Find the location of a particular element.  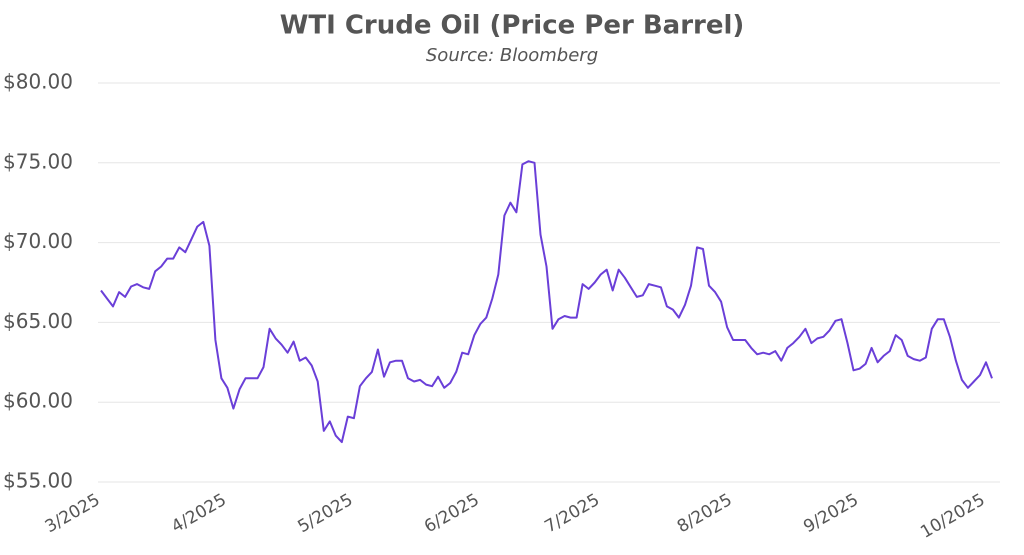

x-tick-label: 10/2025 is located at coordinates (952, 516).